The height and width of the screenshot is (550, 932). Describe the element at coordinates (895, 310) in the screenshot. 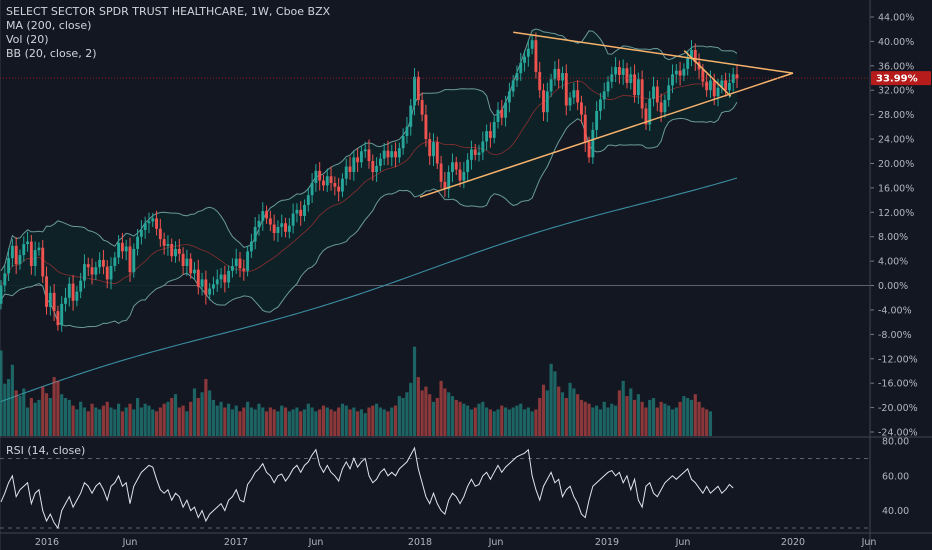

I see `y-tick-label: -4.00%` at that location.